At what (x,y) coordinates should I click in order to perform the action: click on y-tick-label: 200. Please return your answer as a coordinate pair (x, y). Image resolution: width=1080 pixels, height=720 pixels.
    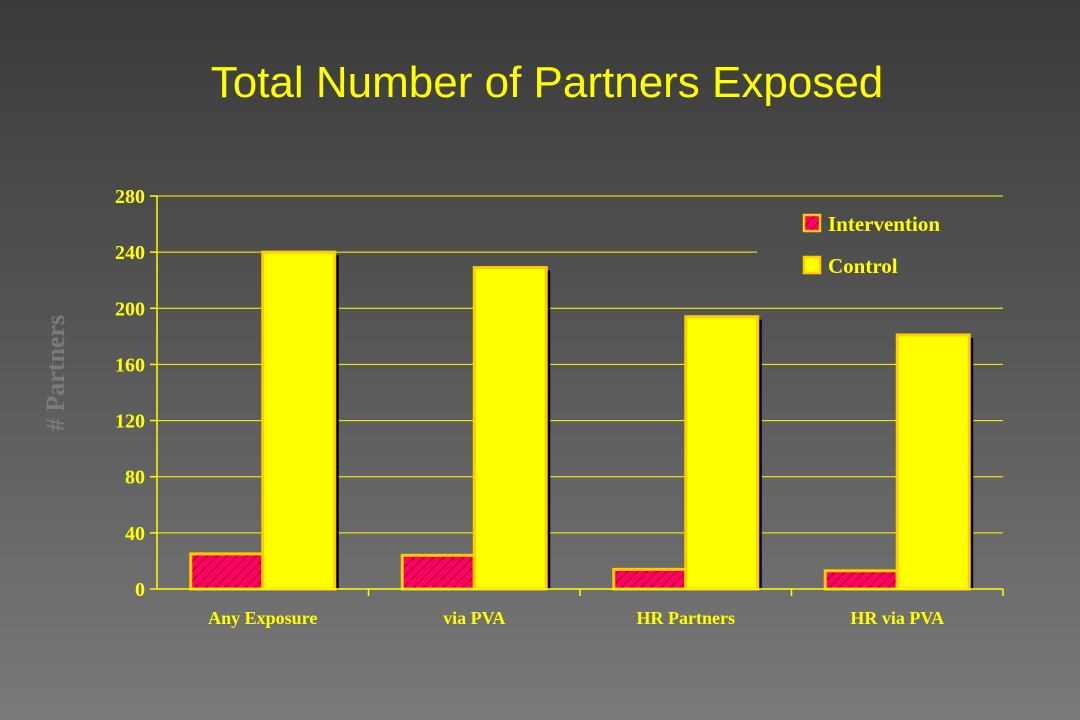
    Looking at the image, I should click on (130, 309).